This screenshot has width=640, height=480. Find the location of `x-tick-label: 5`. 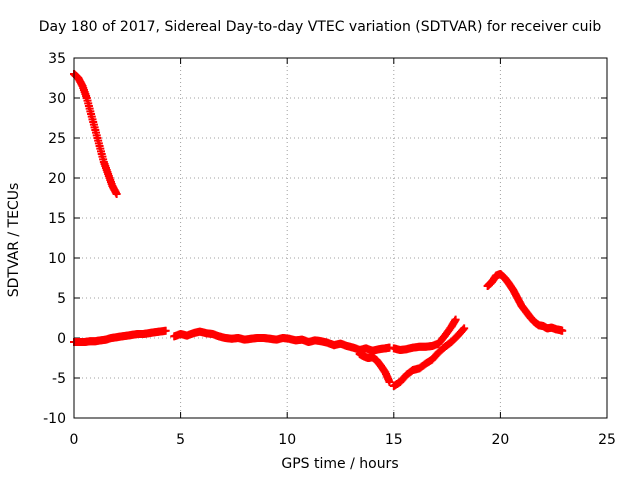

x-tick-label: 5 is located at coordinates (180, 440).